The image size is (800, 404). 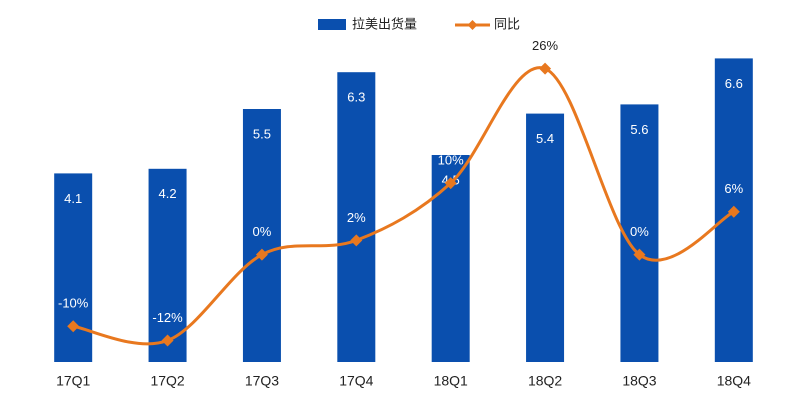 I want to click on data-label: 26%, so click(x=545, y=45).